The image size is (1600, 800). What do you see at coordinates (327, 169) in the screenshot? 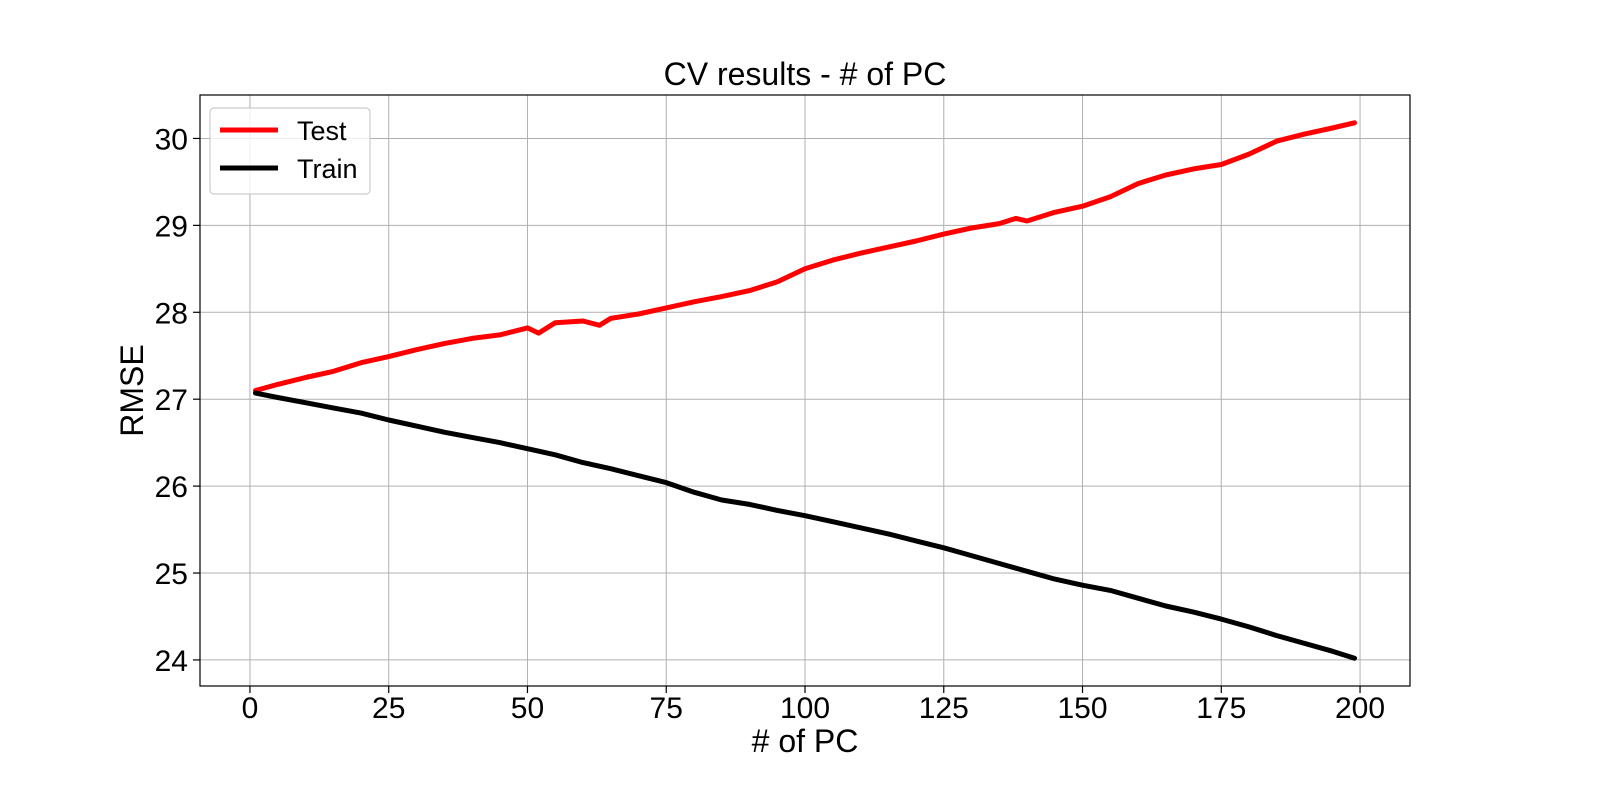
I see `legend-label-train: Train` at bounding box center [327, 169].